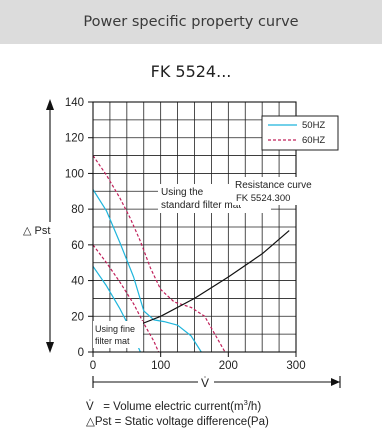  What do you see at coordinates (300, 133) in the screenshot?
I see `legend-box` at bounding box center [300, 133].